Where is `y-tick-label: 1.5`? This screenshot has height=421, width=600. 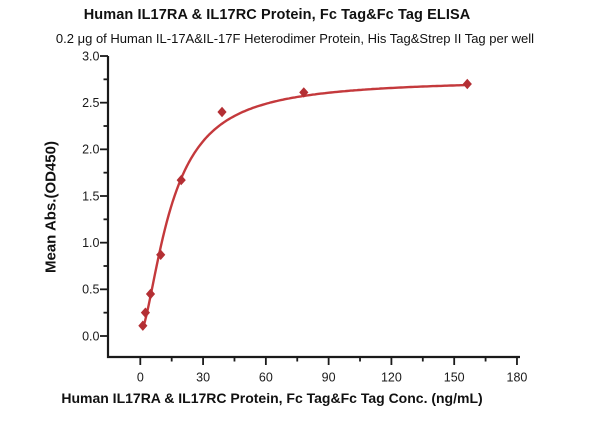 y-tick-label: 1.5 is located at coordinates (90, 196).